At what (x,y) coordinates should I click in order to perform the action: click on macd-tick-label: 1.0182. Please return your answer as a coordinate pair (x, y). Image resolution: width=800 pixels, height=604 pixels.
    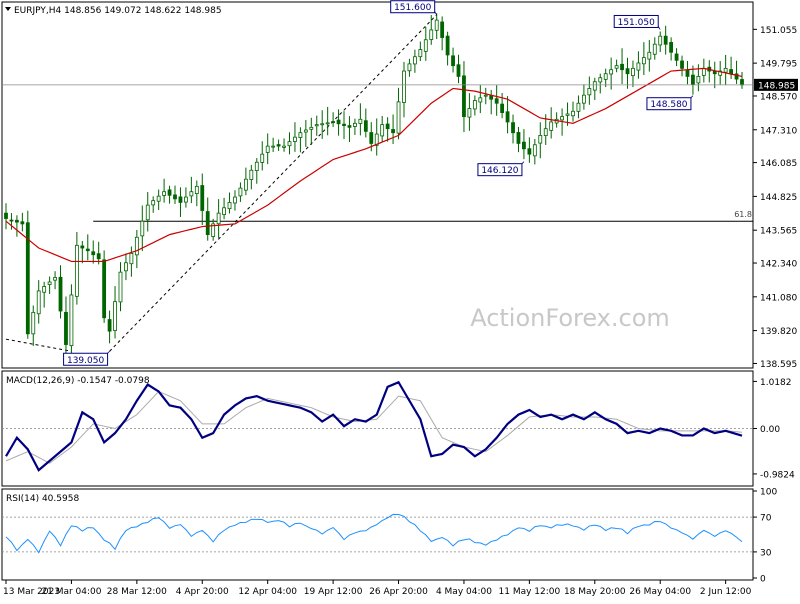
    Looking at the image, I should click on (776, 383).